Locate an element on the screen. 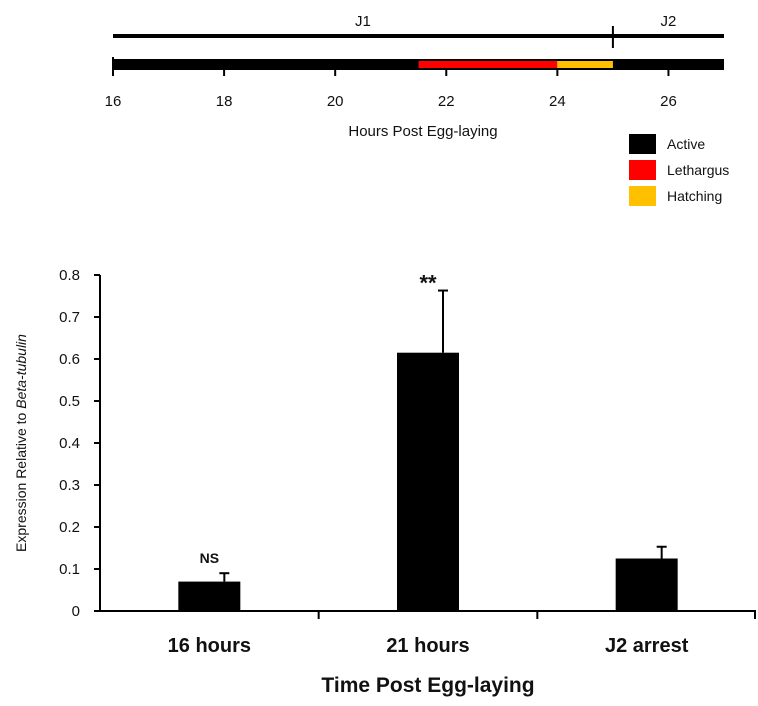 Image resolution: width=758 pixels, height=706 pixels. significance-label: NS is located at coordinates (209, 558).